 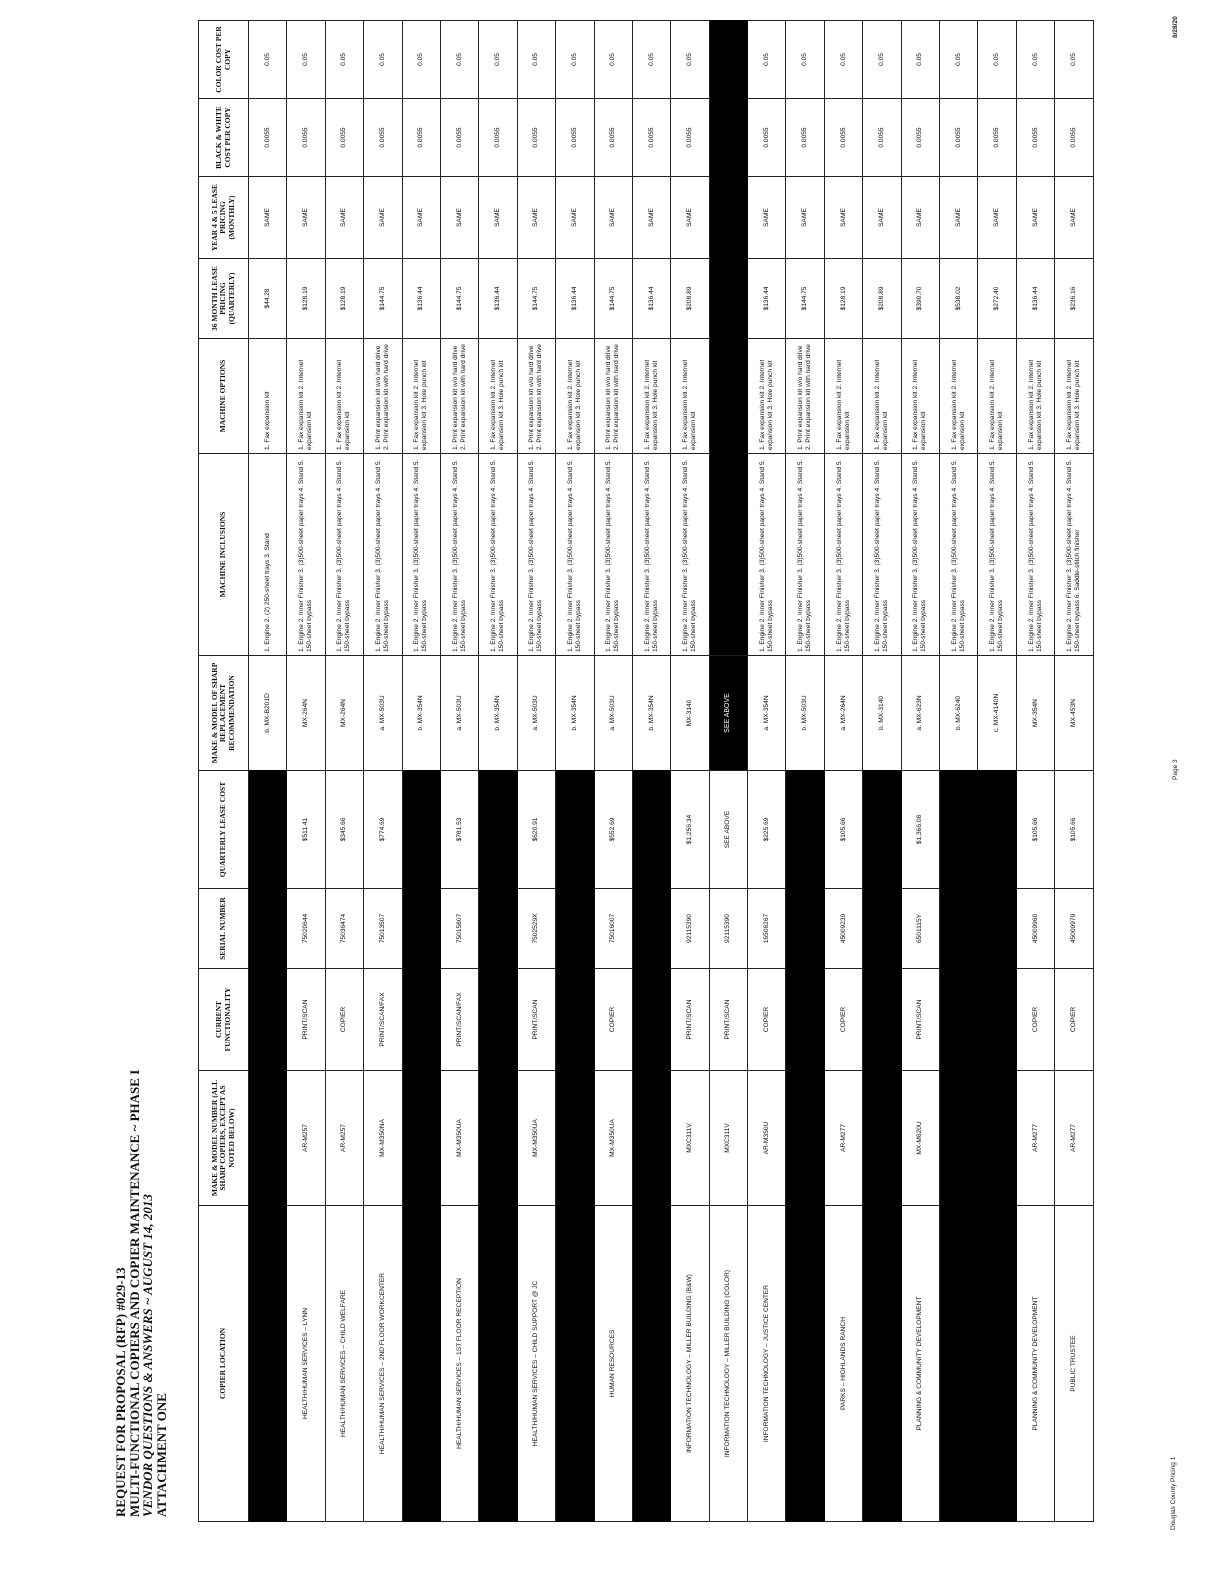 I want to click on current-functionality: PRINT/SCAN/FAX, so click(x=459, y=1019).